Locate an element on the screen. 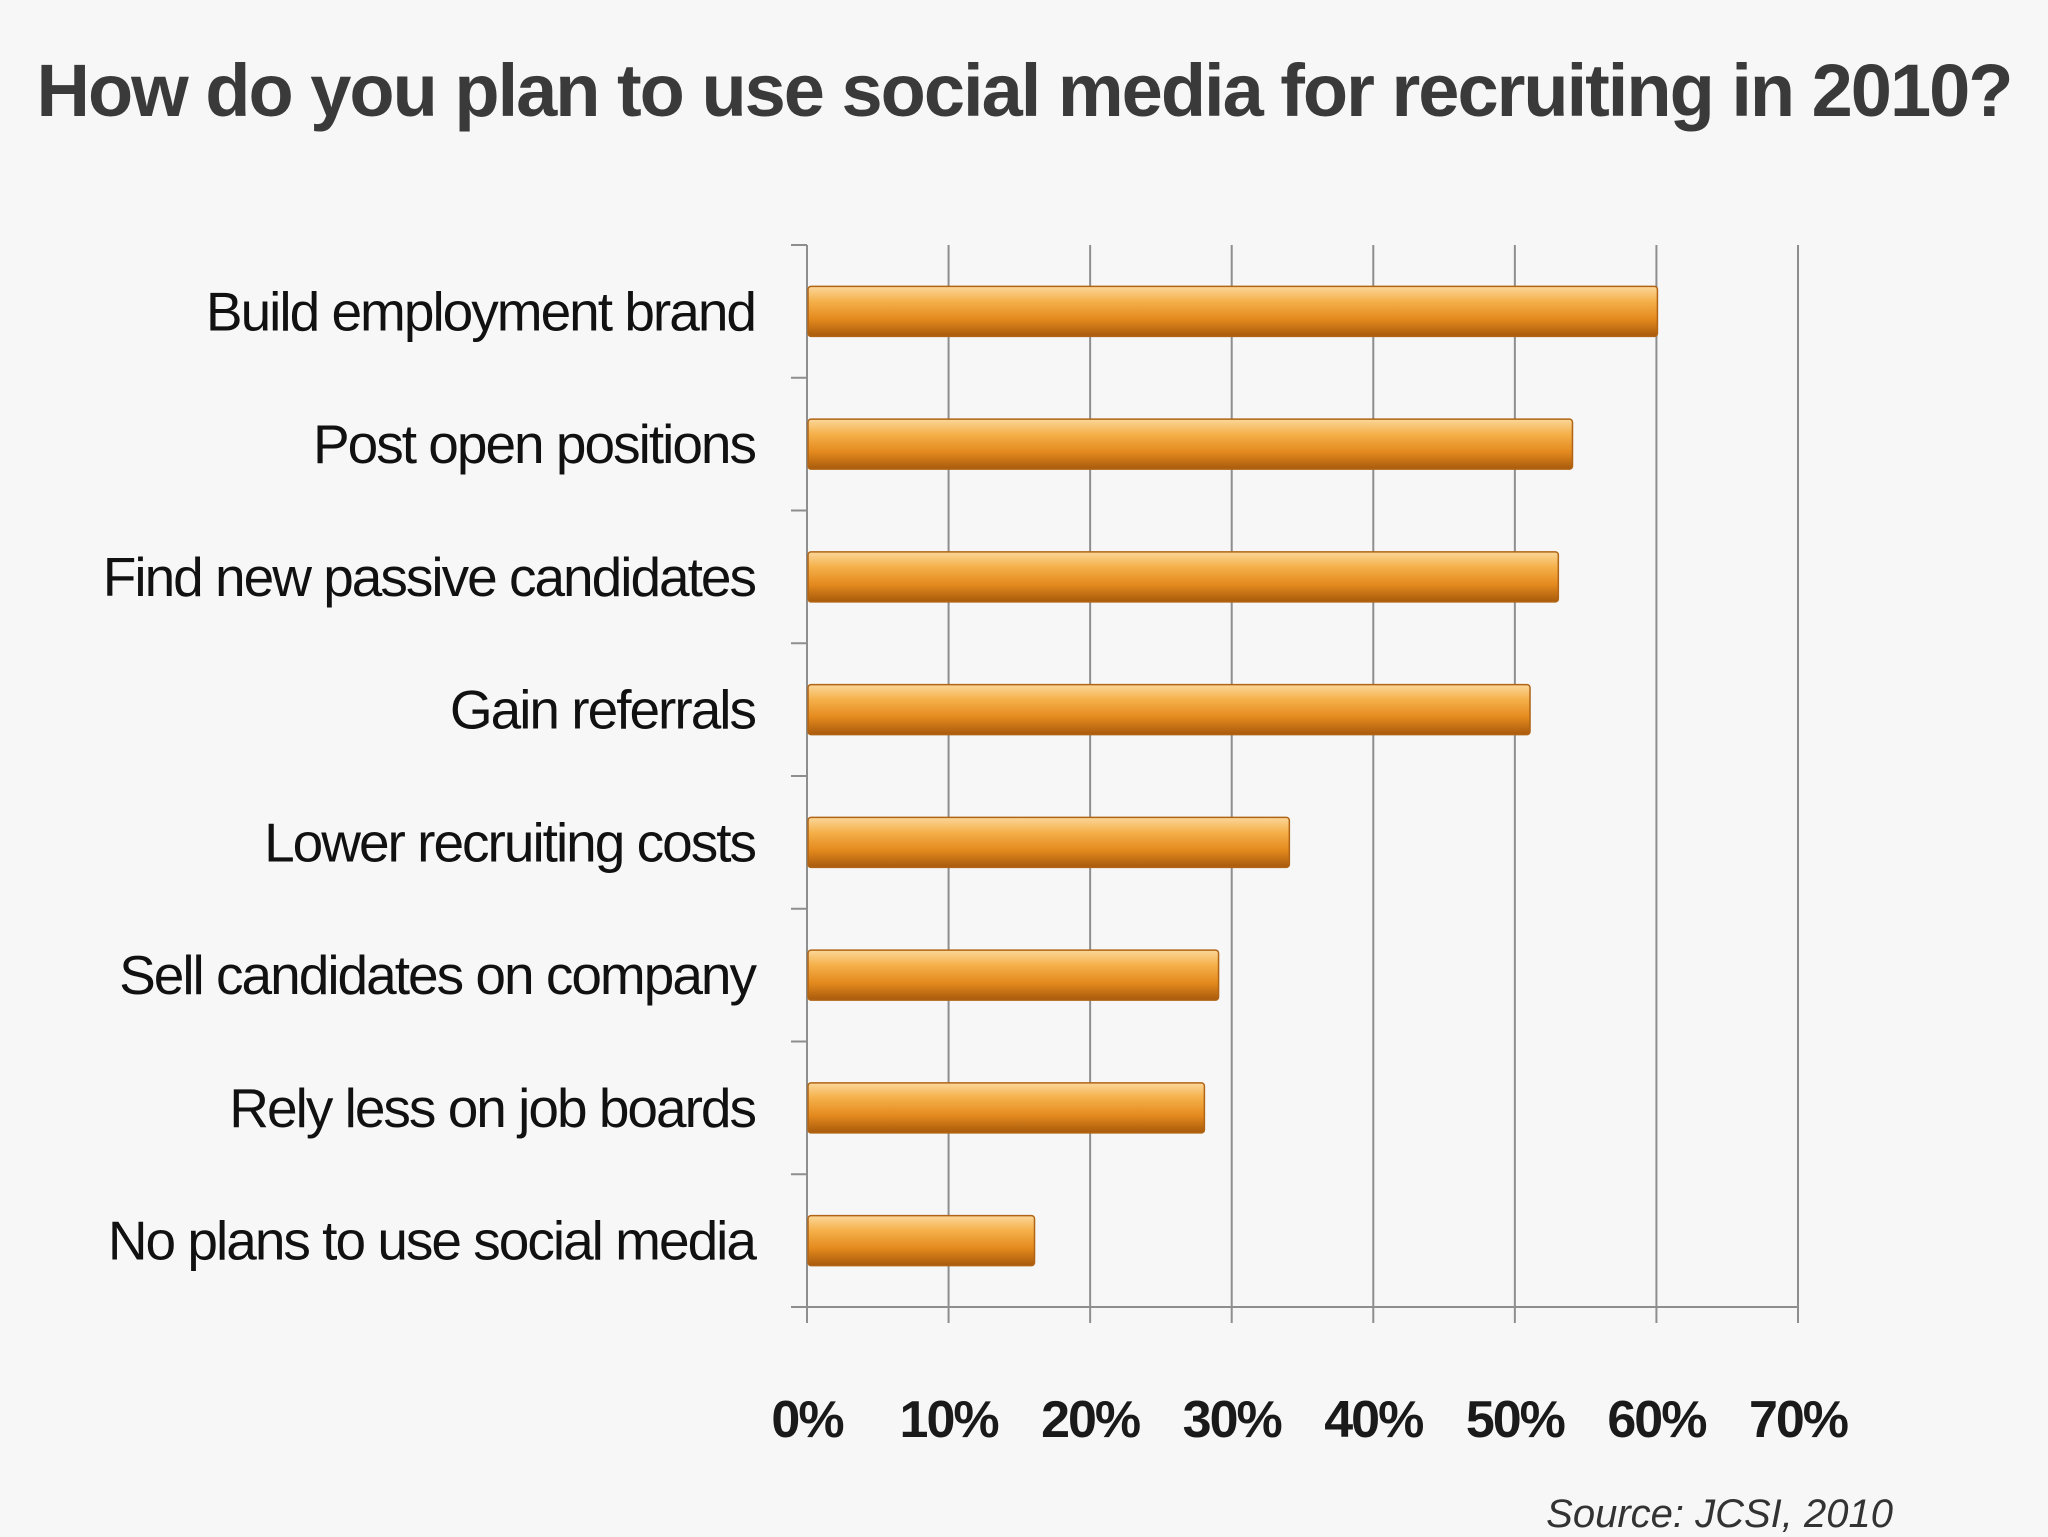 The image size is (2048, 1537). category-label: Rely less on job boards is located at coordinates (492, 1108).